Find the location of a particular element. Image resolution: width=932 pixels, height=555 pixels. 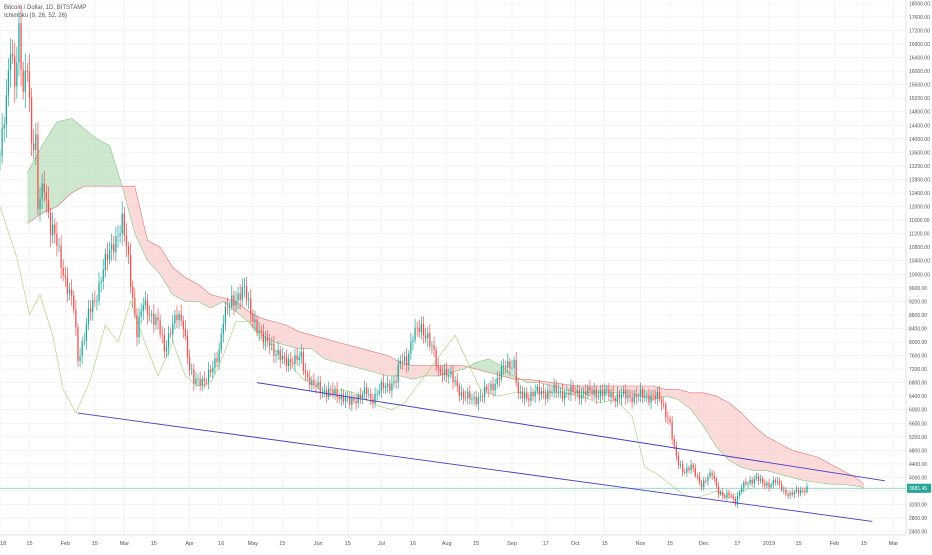

y-tick-label: 13600.00 is located at coordinates (919, 153).